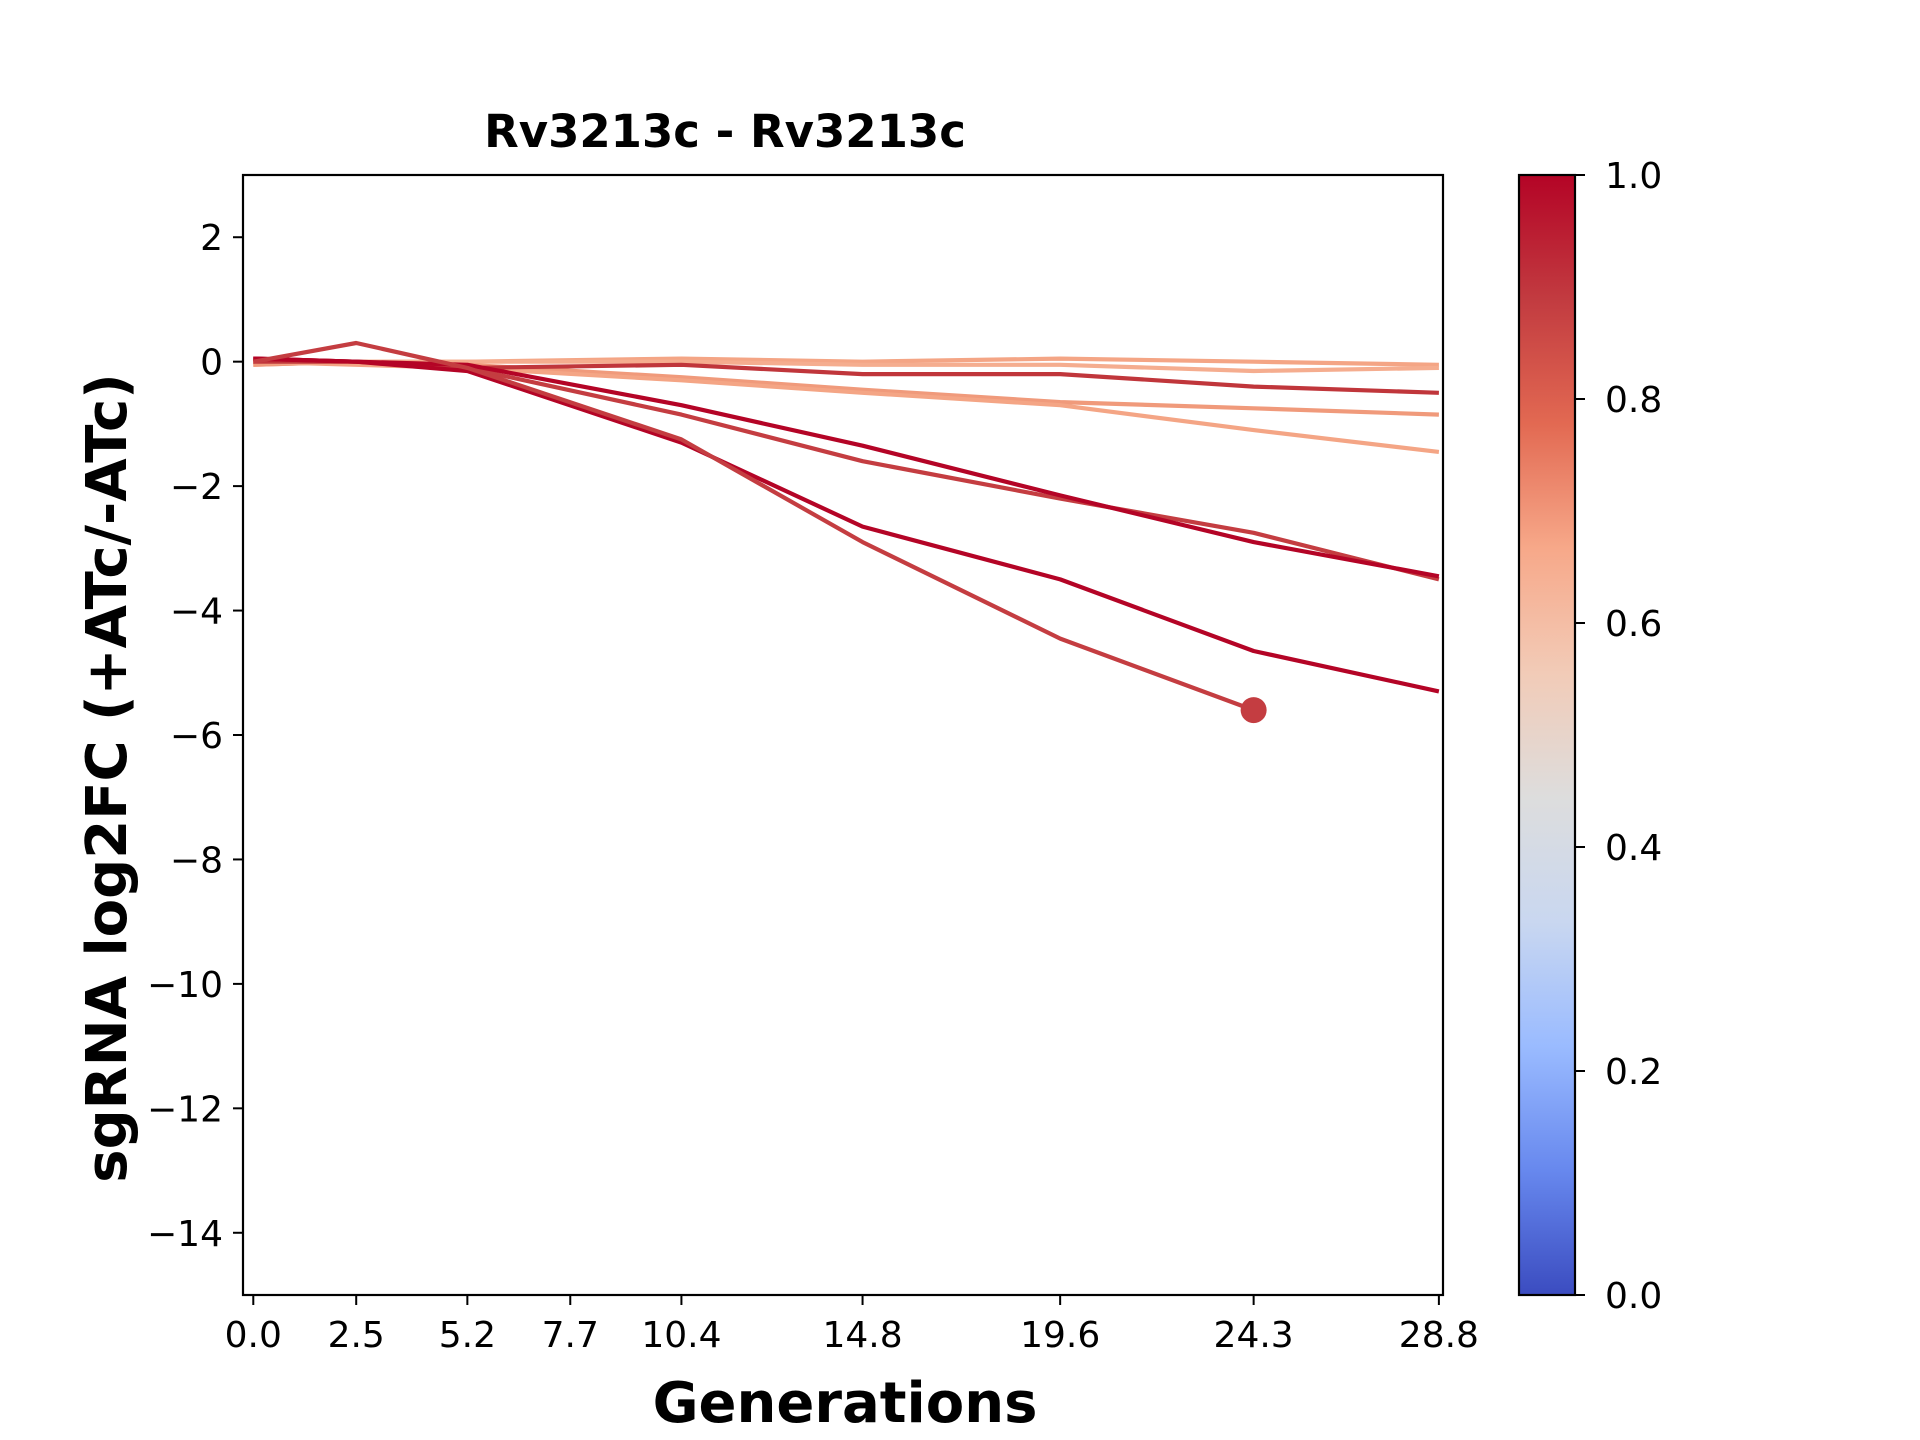  I want to click on colorbar-frame, so click(1547, 735).